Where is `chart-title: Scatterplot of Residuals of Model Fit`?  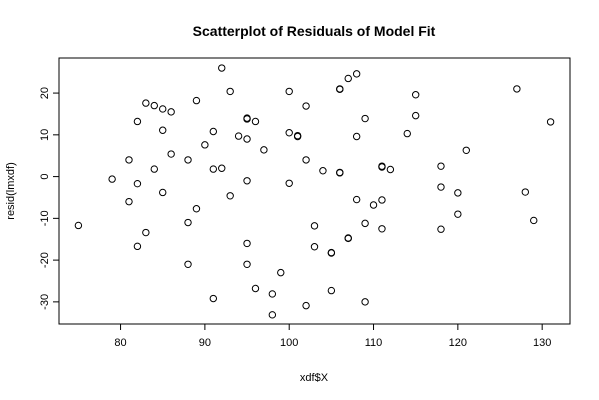
chart-title: Scatterplot of Residuals of Model Fit is located at coordinates (314, 31).